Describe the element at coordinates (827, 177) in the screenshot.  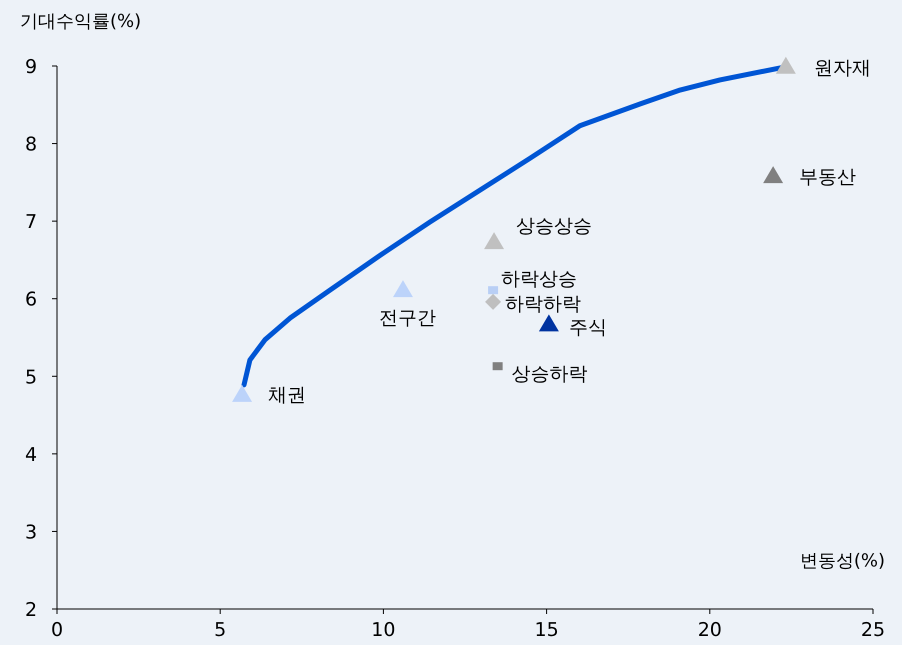
I see `series-label: 부동산` at that location.